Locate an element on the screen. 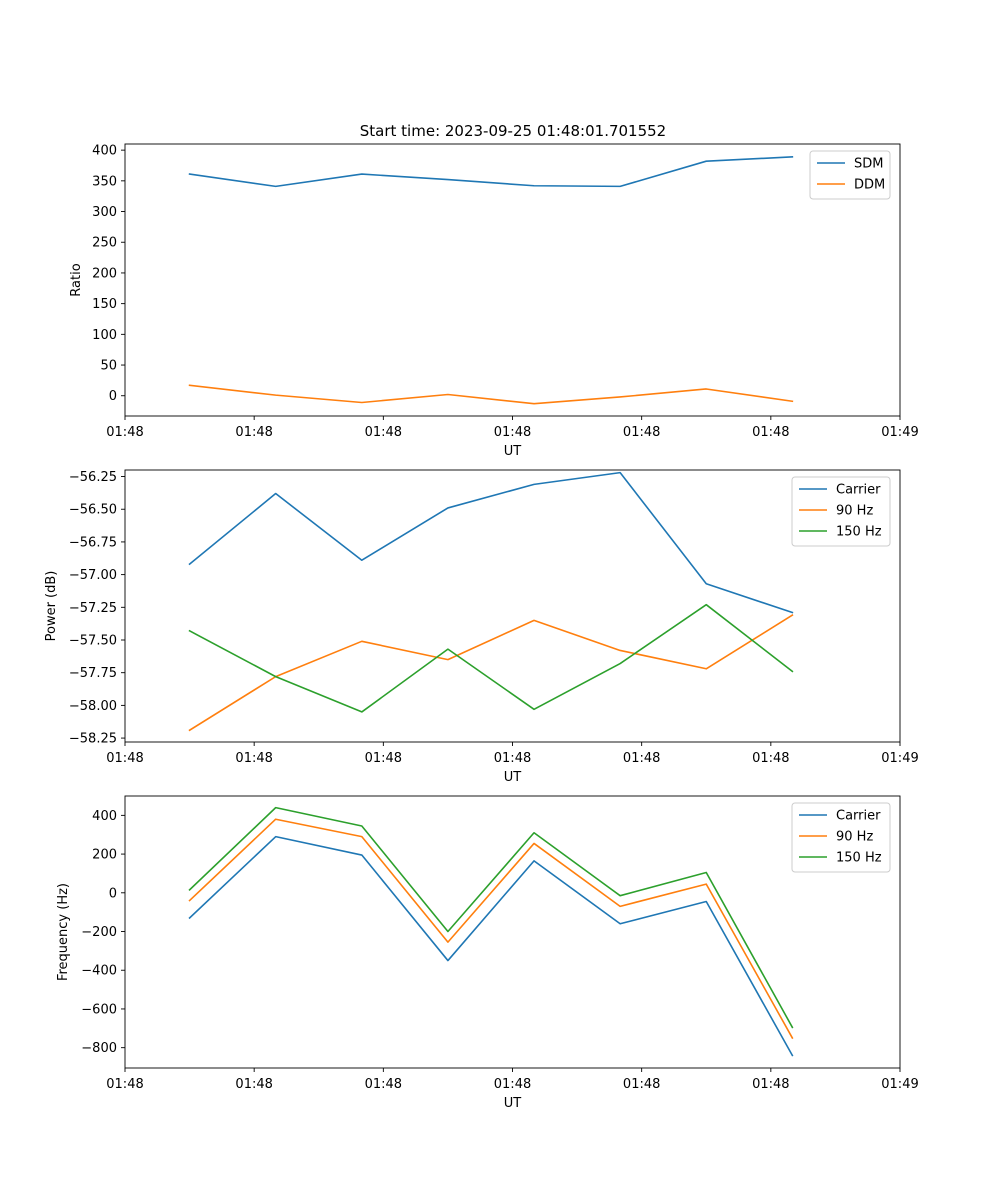 This screenshot has height=1200, width=1000. power-legend-label: 90 Hz is located at coordinates (854, 511).